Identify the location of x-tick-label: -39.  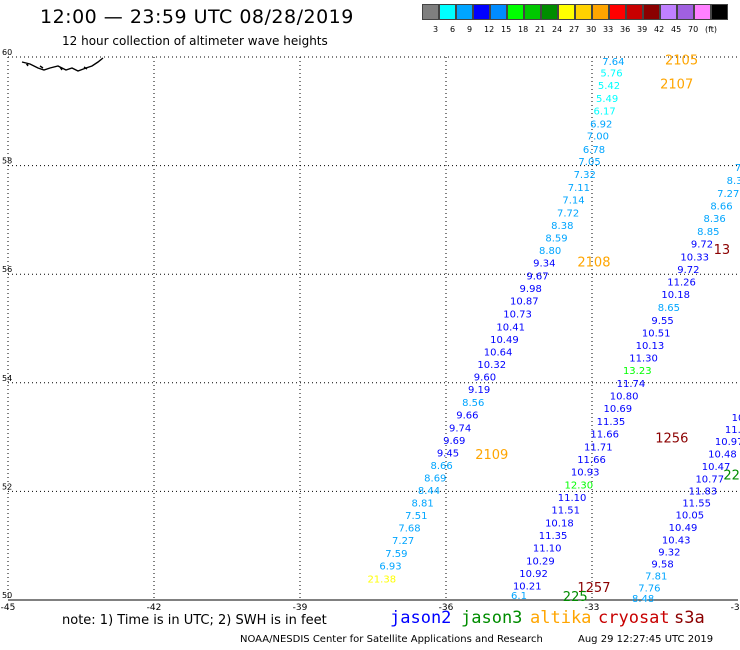
(300, 608).